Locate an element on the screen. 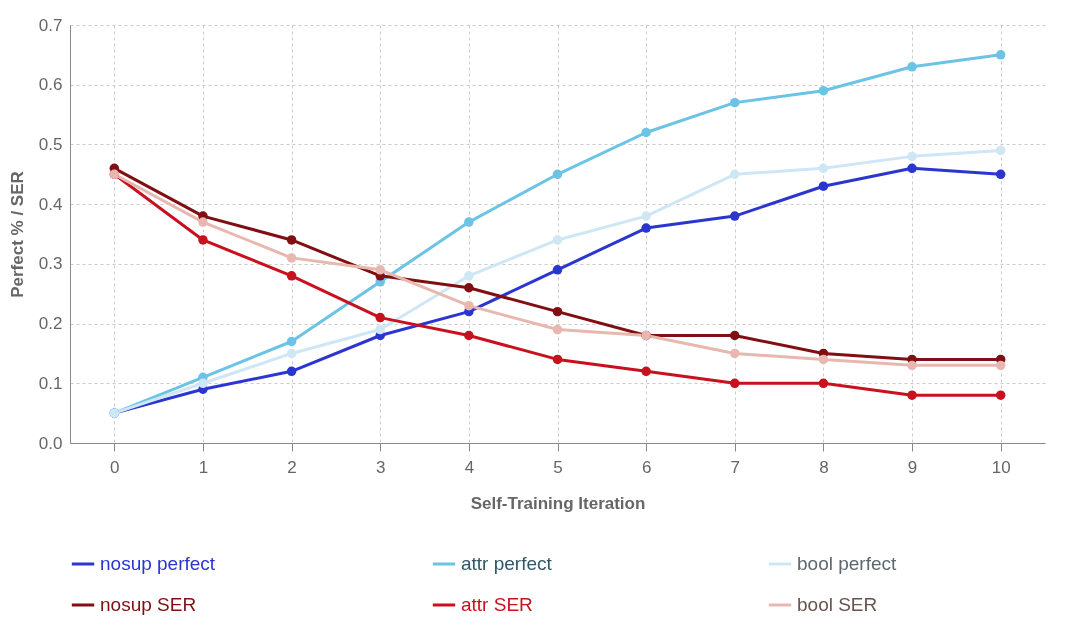 The height and width of the screenshot is (635, 1078). y-axis-title: Perfect % / SER is located at coordinates (17, 234).